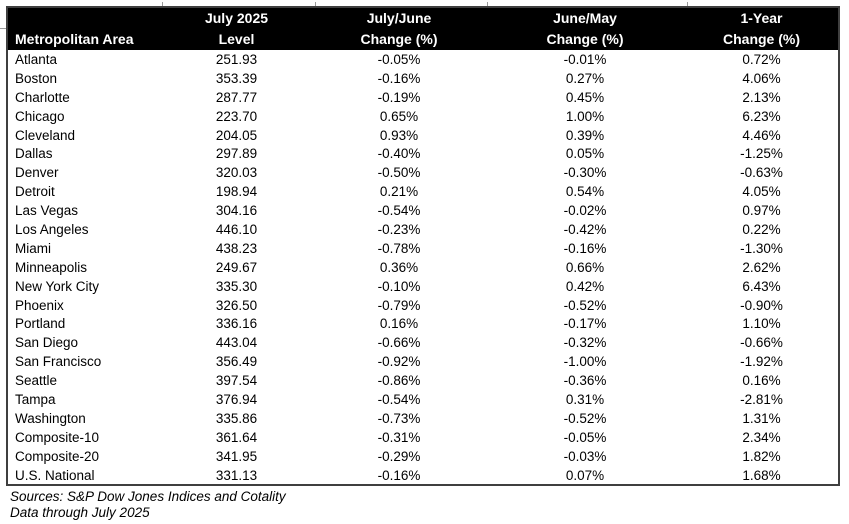 Image resolution: width=849 pixels, height=524 pixels. What do you see at coordinates (34, 154) in the screenshot?
I see `cell-area: Dallas` at bounding box center [34, 154].